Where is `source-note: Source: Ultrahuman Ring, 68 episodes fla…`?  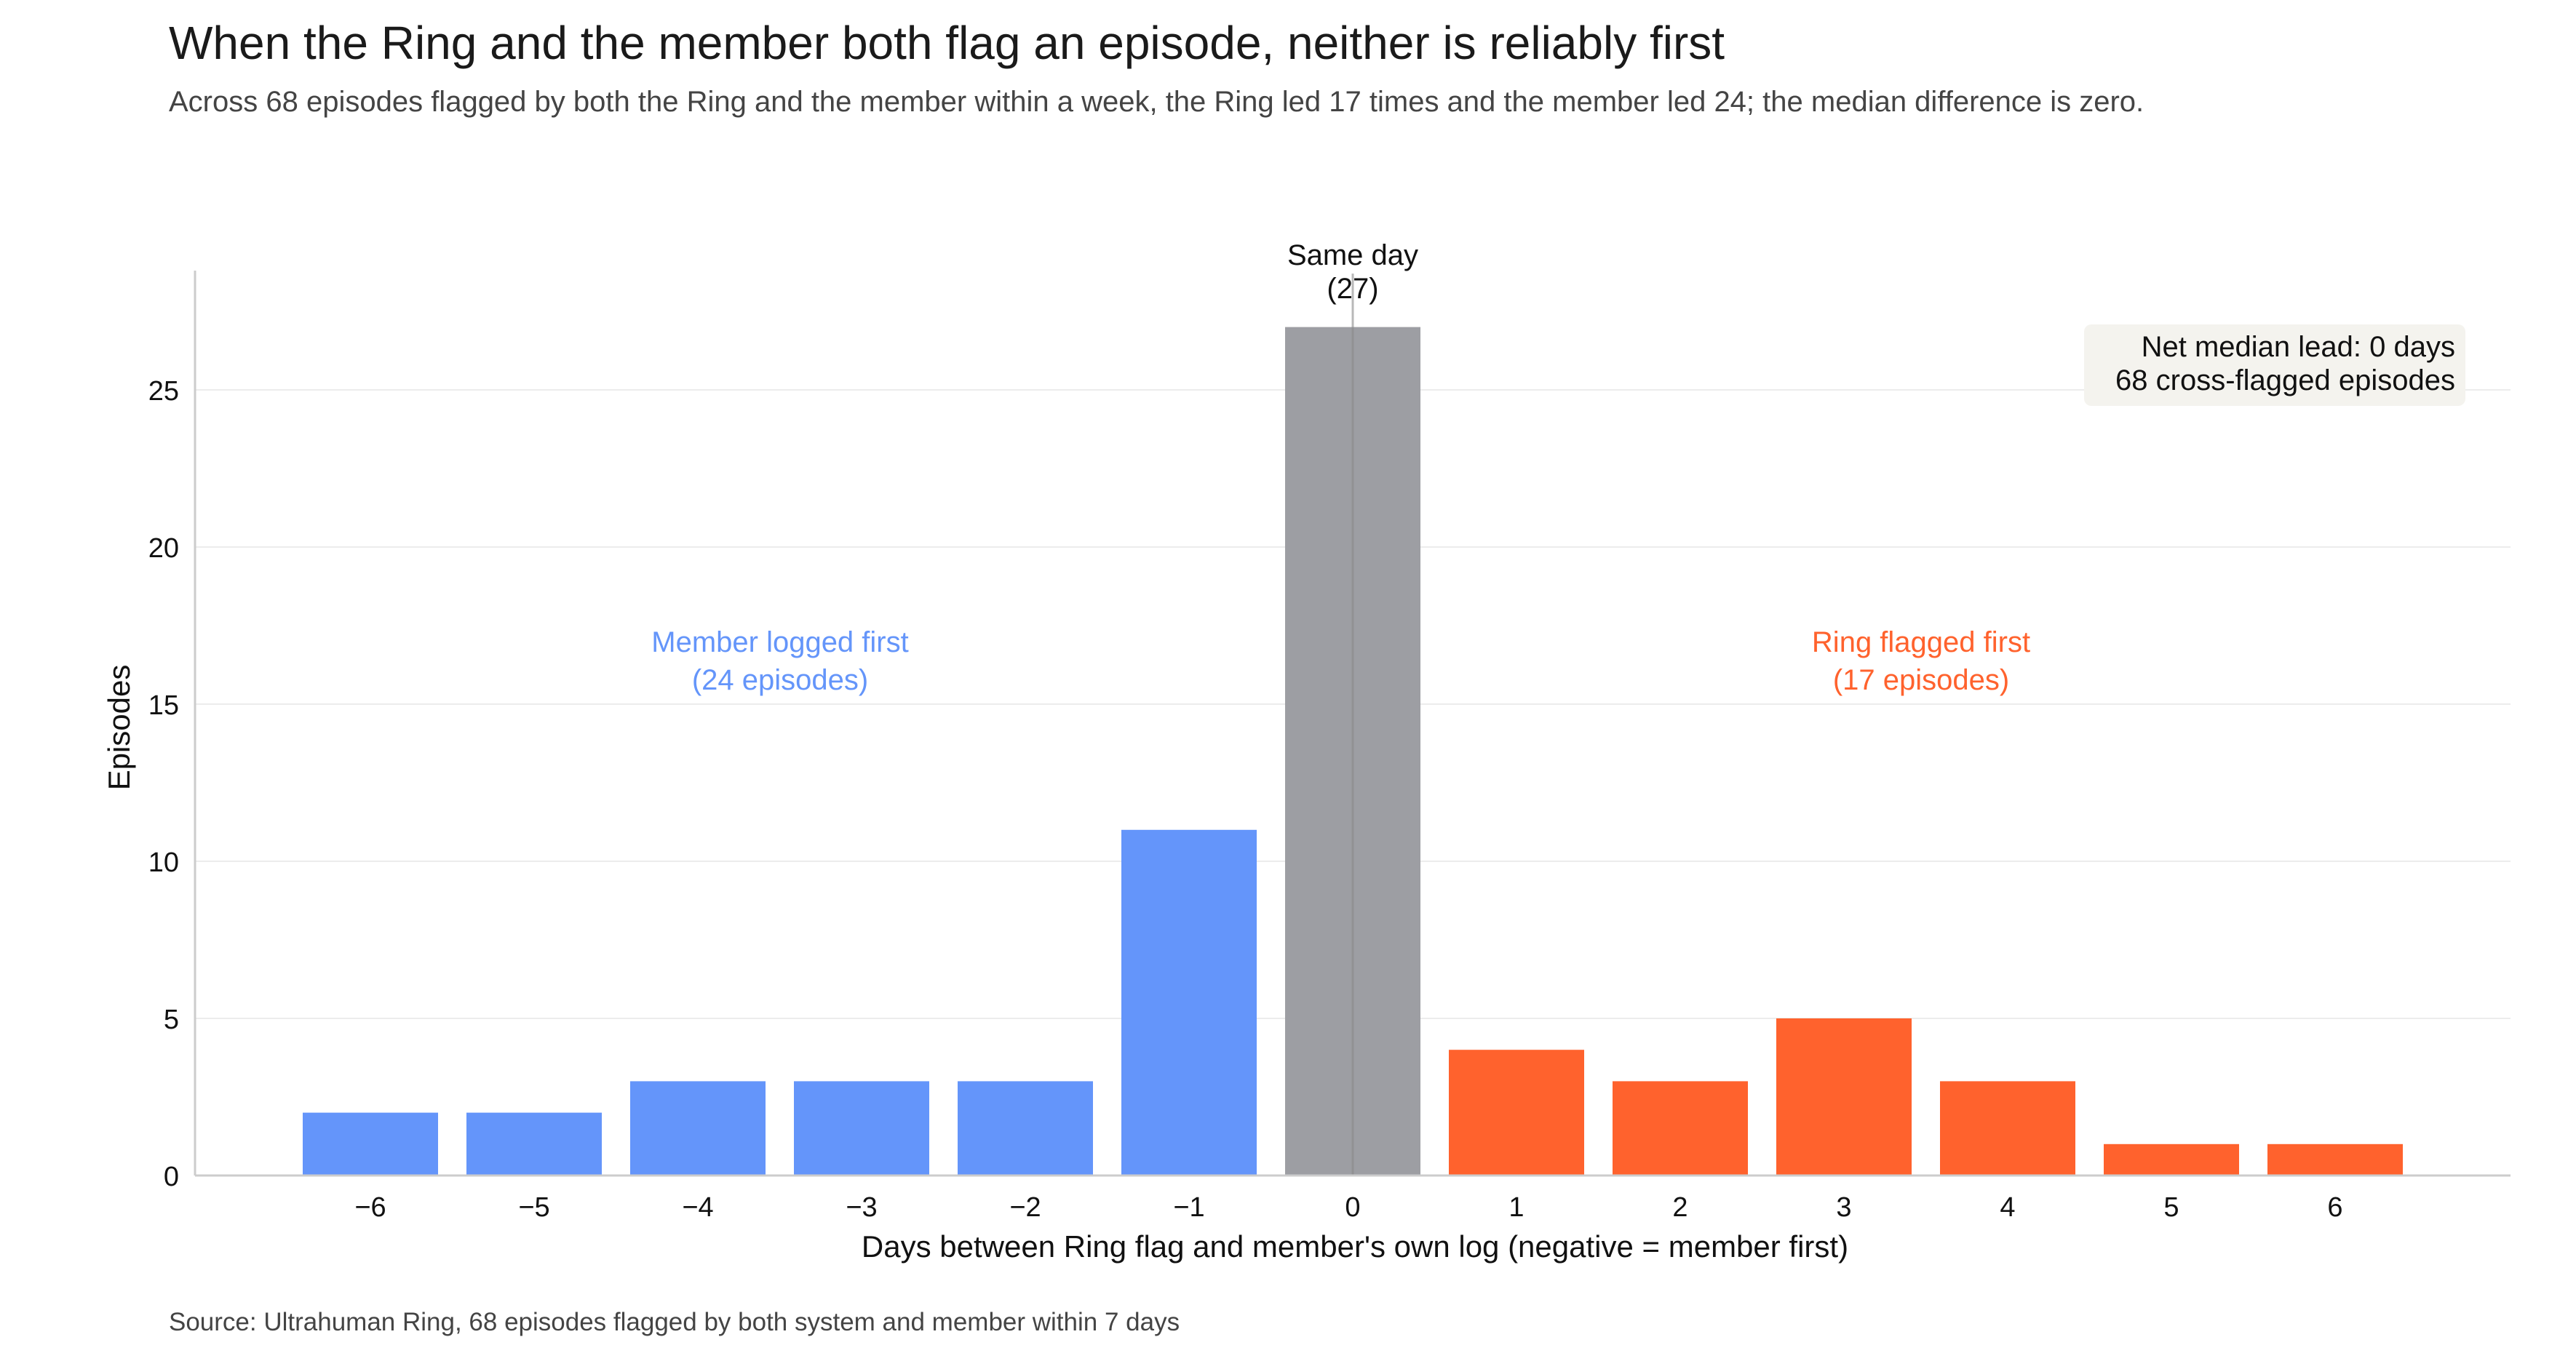 source-note: Source: Ultrahuman Ring, 68 episodes fla… is located at coordinates (674, 1322).